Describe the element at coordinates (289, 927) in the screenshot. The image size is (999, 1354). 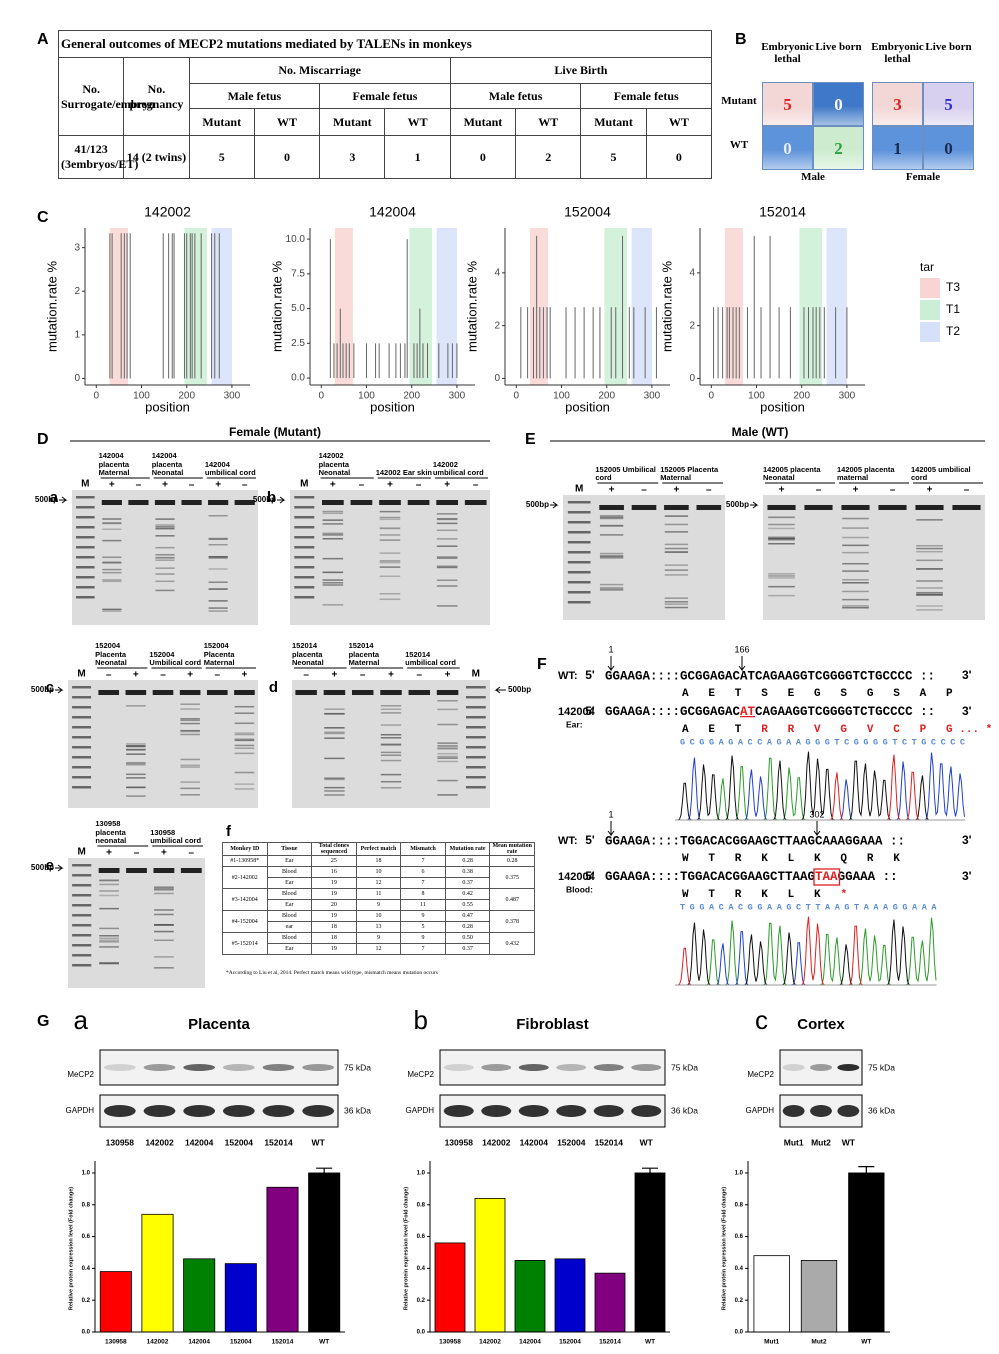
I see `table-cell: ear` at that location.